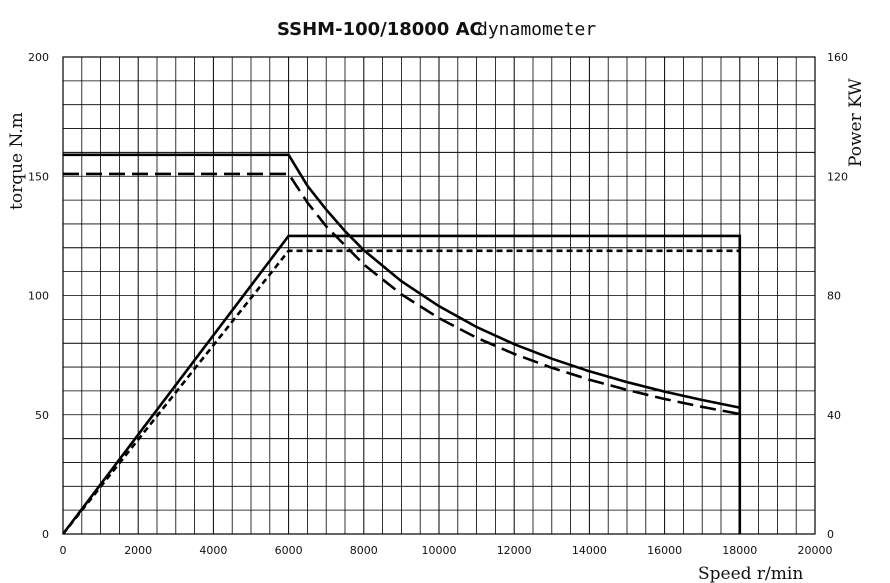 The image size is (890, 583). I want to click on chart-subtitle: dynamometer, so click(536, 29).